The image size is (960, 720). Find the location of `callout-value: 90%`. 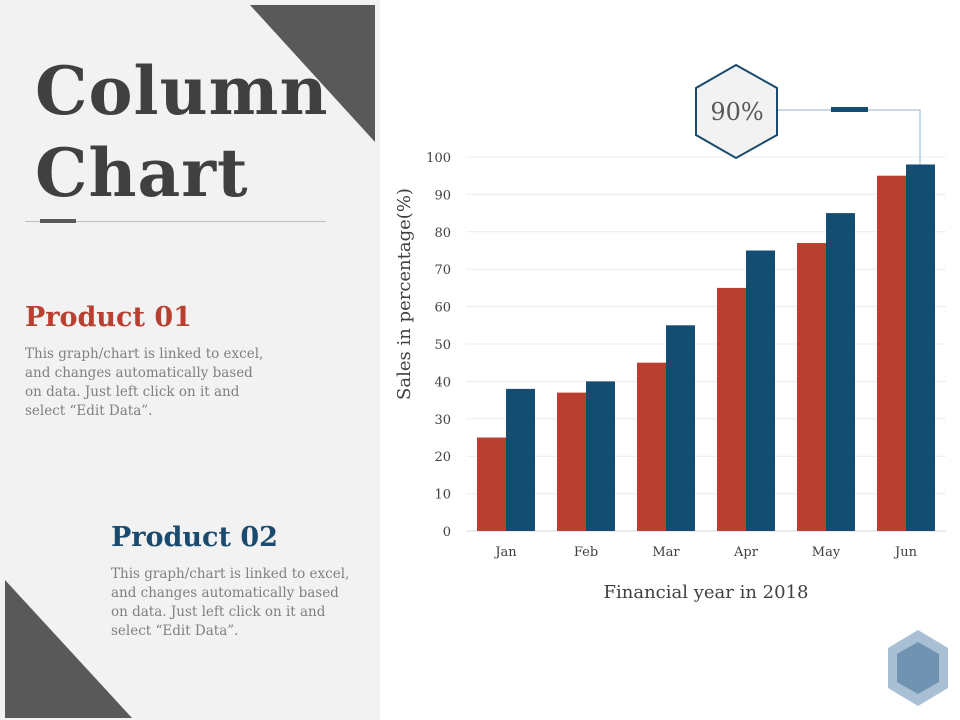

callout-value: 90% is located at coordinates (736, 112).